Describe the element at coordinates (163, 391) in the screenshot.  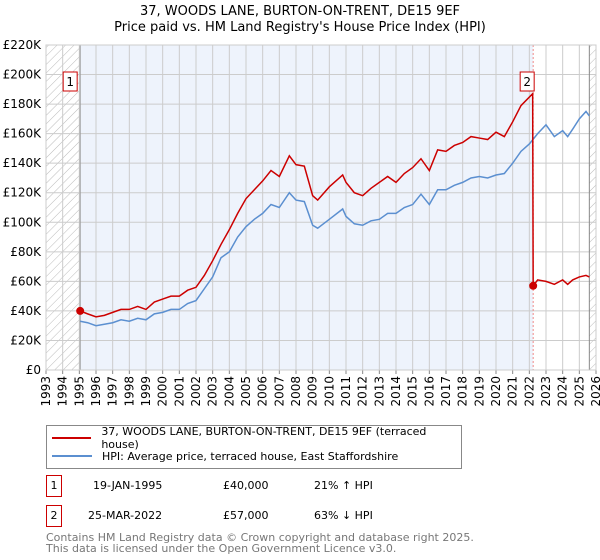
I see `x-tick-label: 2000` at that location.